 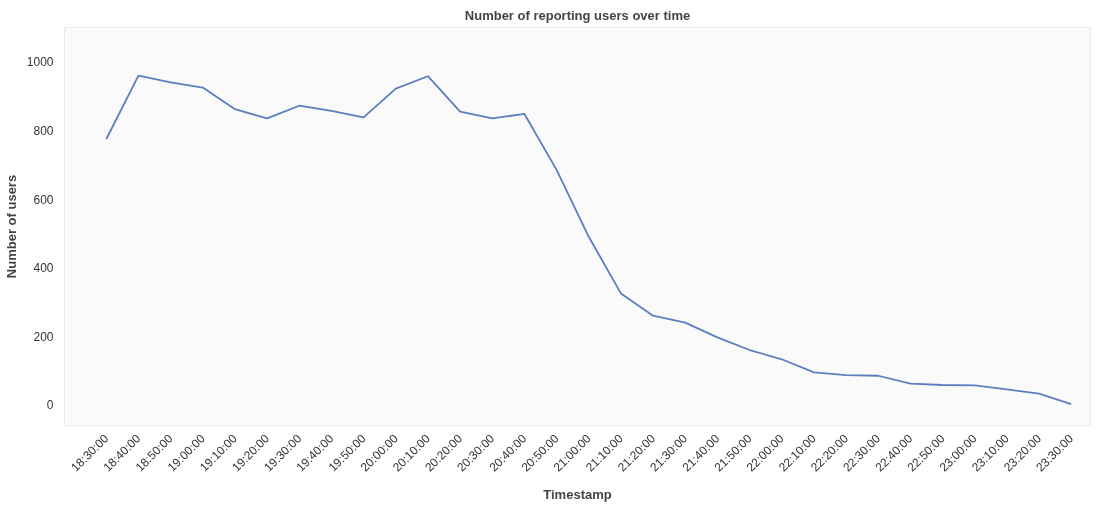 What do you see at coordinates (43, 130) in the screenshot?
I see `y-tick-label: 800` at bounding box center [43, 130].